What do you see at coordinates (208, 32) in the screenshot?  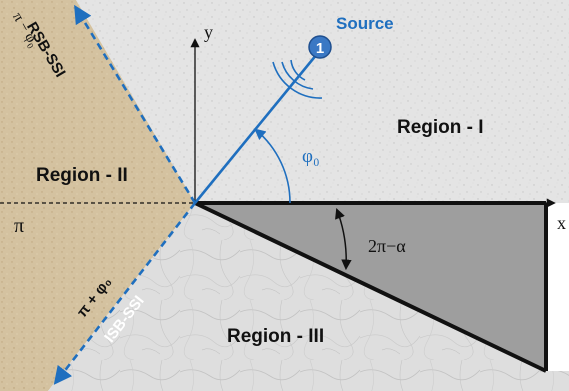 I see `y-axis-label: y` at bounding box center [208, 32].